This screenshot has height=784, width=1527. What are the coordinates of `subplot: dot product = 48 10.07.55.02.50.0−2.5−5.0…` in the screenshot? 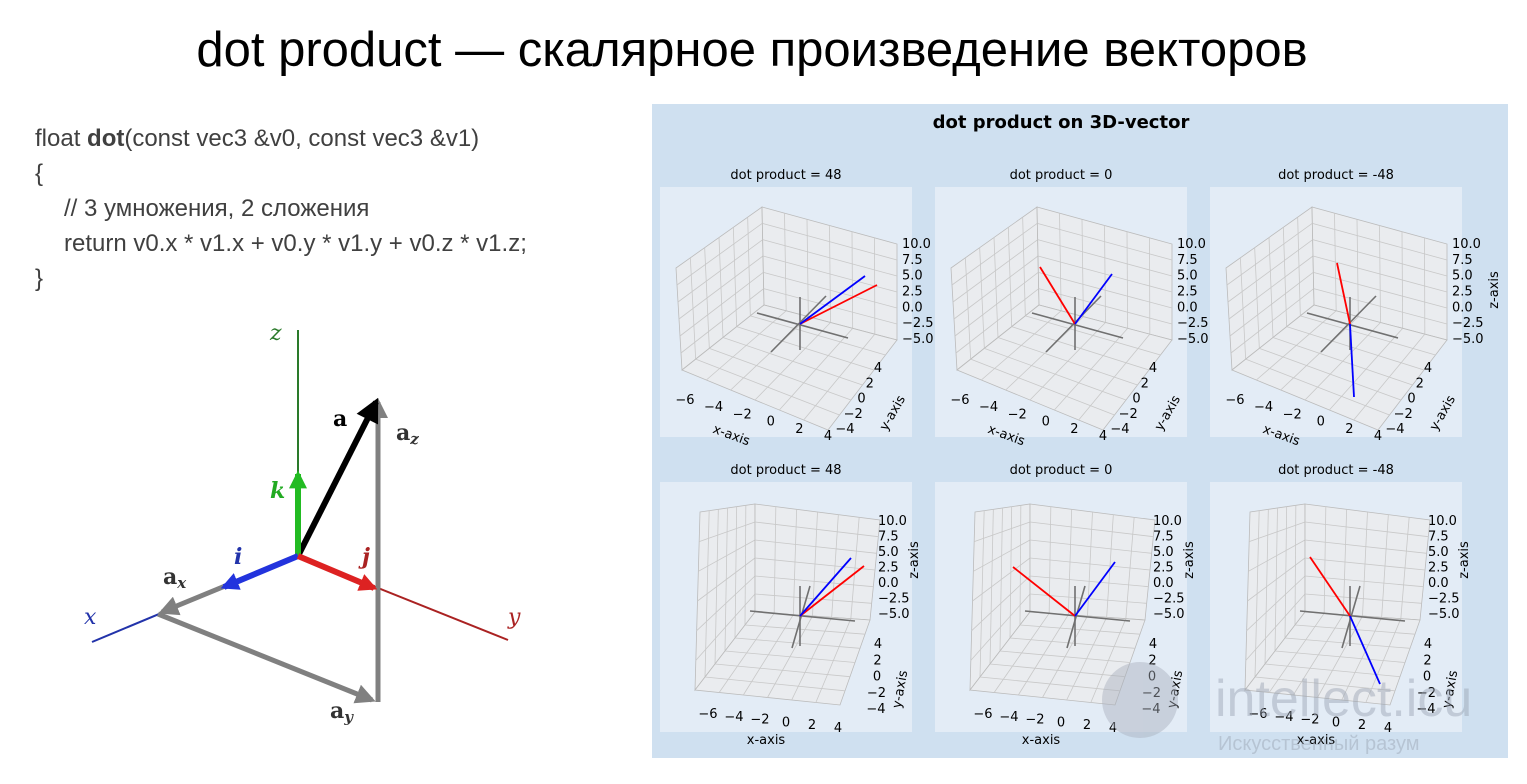 It's located at (791, 605).